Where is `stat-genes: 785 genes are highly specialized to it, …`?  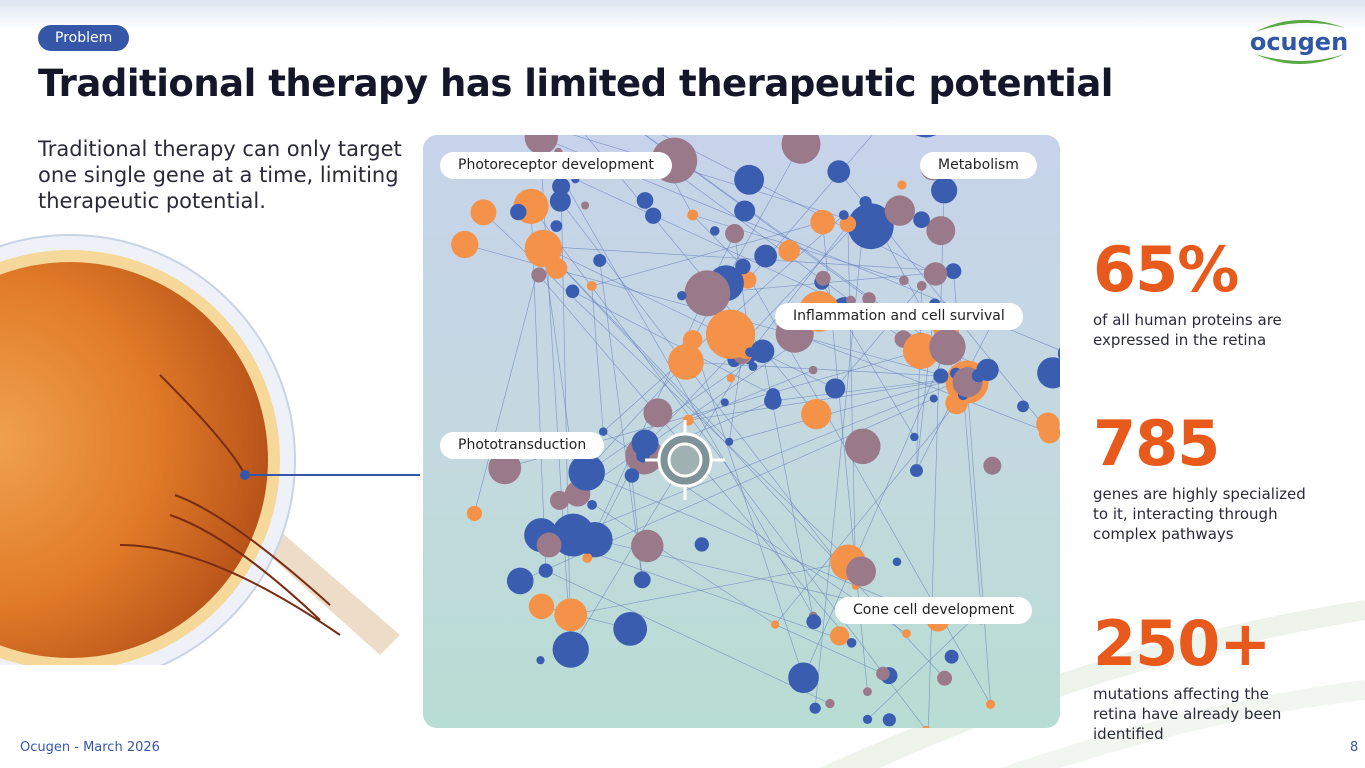 stat-genes: 785 genes are highly specialized to it, … is located at coordinates (1203, 478).